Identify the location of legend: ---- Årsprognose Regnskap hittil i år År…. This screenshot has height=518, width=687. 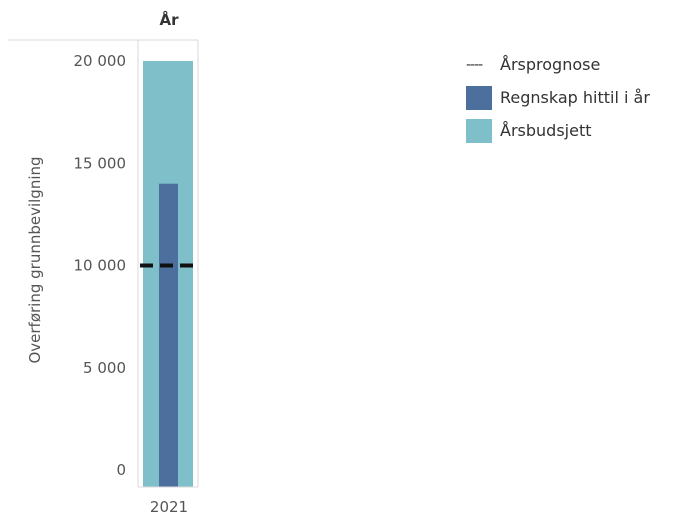
(558, 97).